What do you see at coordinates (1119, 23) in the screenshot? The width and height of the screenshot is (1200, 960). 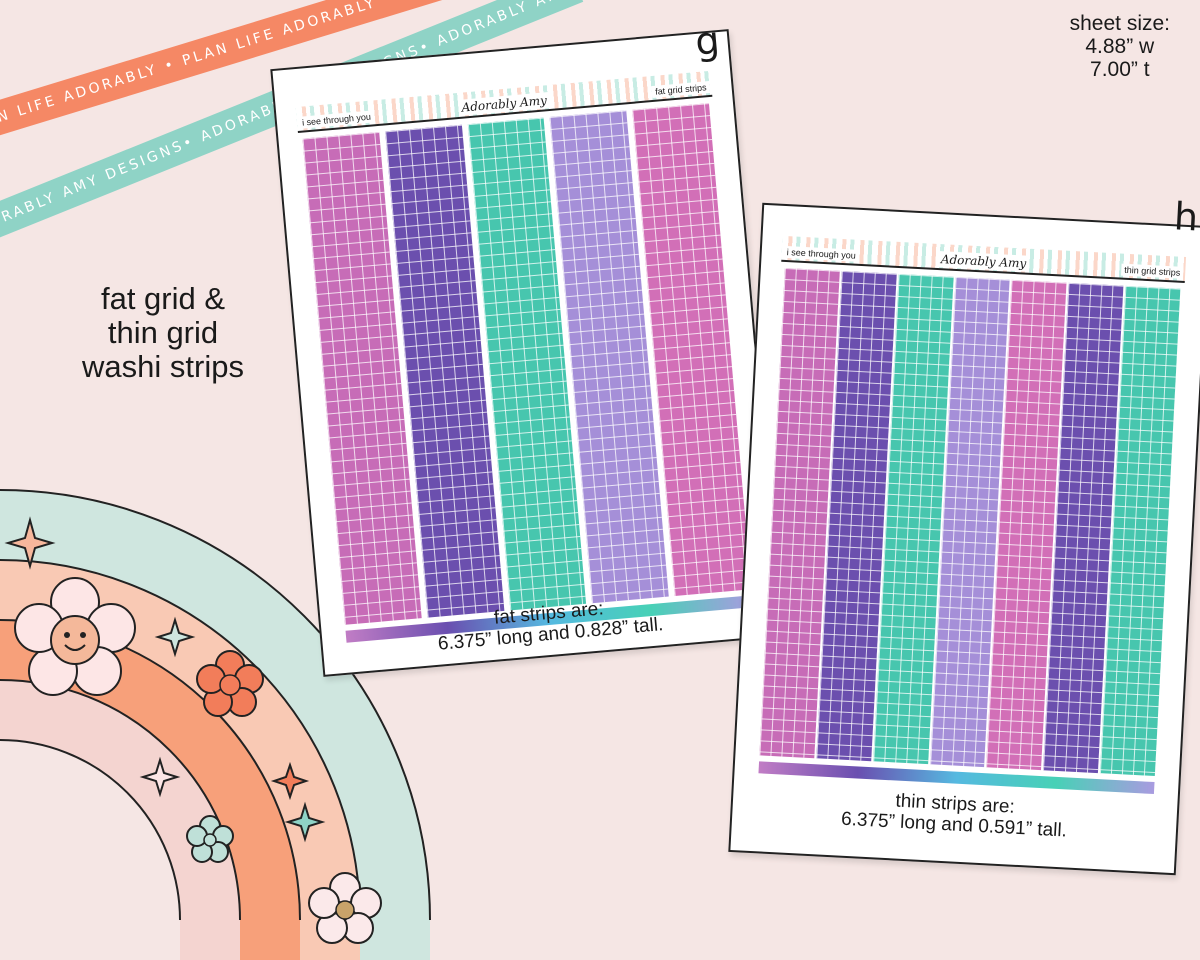 I see `sheet-size-label: sheet size:` at bounding box center [1119, 23].